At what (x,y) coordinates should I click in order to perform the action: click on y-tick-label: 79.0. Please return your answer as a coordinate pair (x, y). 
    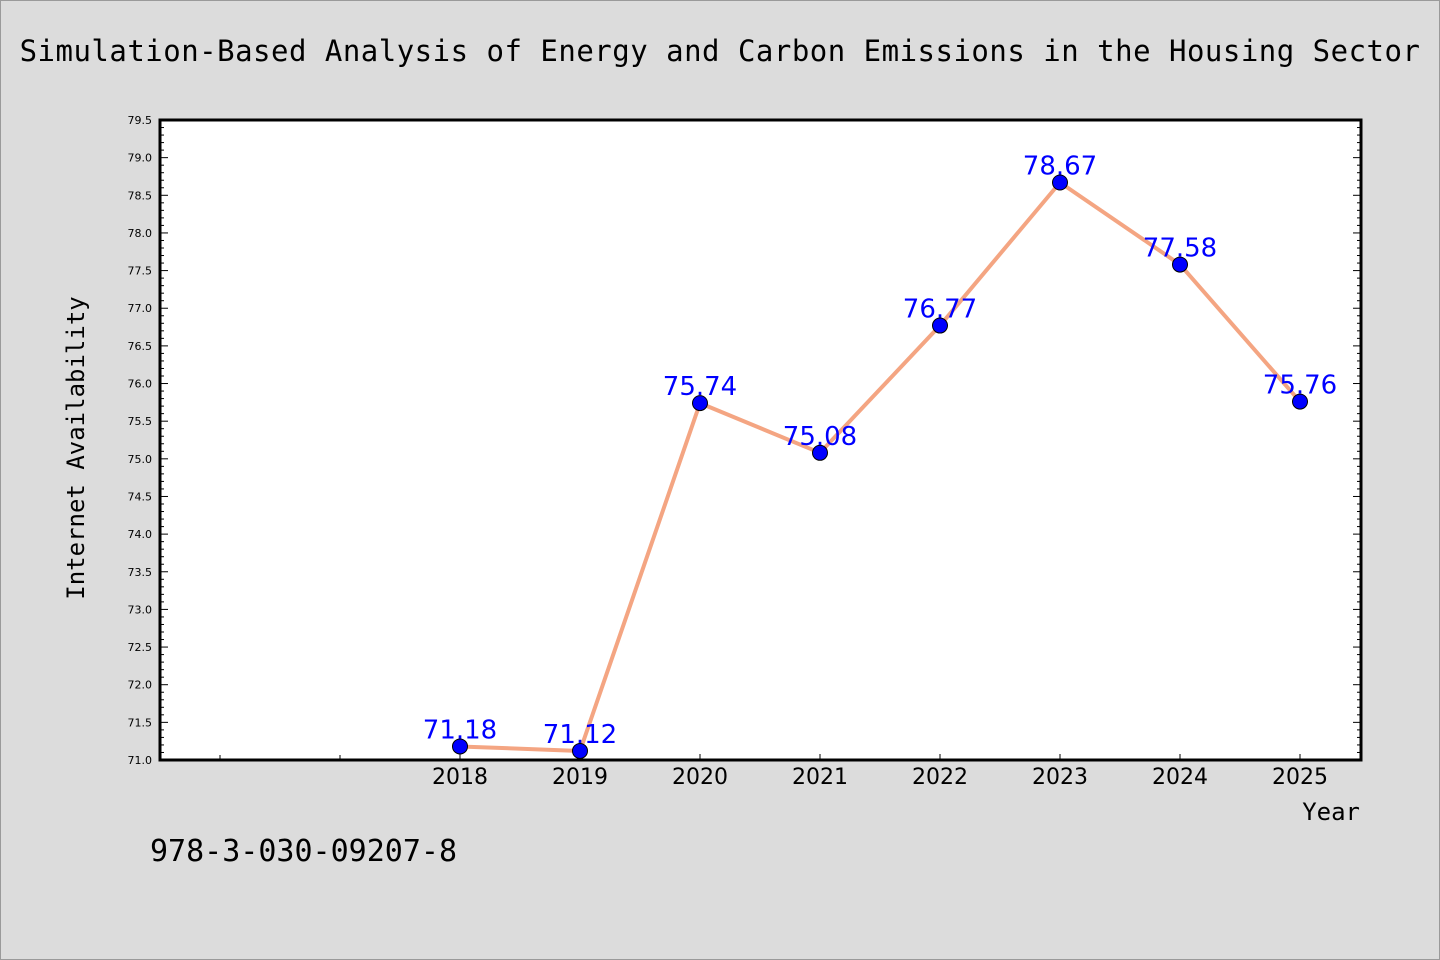
    Looking at the image, I should click on (140, 158).